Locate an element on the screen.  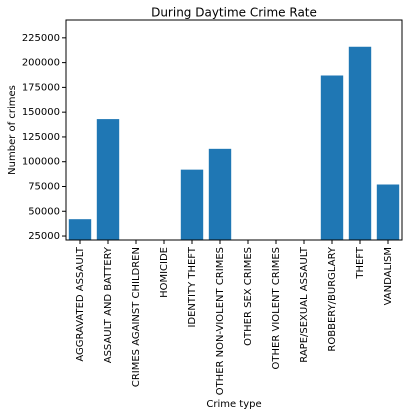
x-tick-label: HOMICIDE is located at coordinates (164, 272).